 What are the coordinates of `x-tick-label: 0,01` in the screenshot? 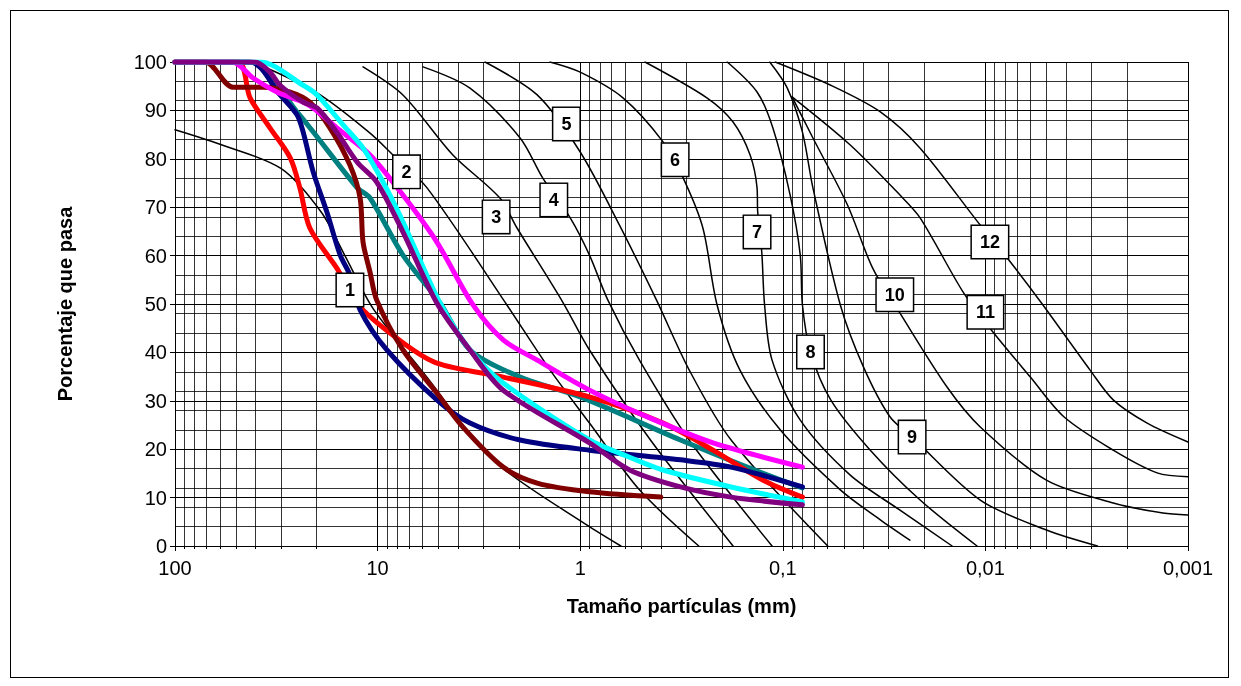 It's located at (985, 568).